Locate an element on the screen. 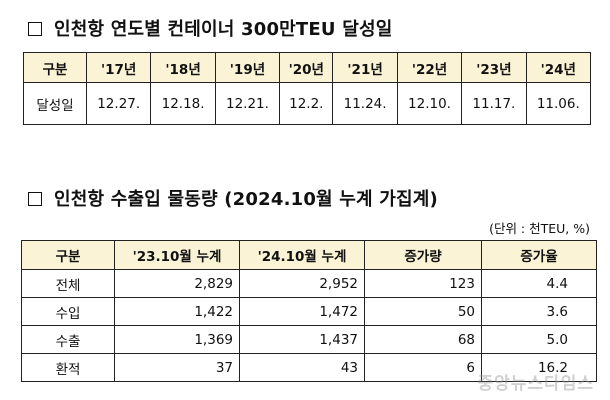  row-label-cell: 전체 is located at coordinates (68, 283).